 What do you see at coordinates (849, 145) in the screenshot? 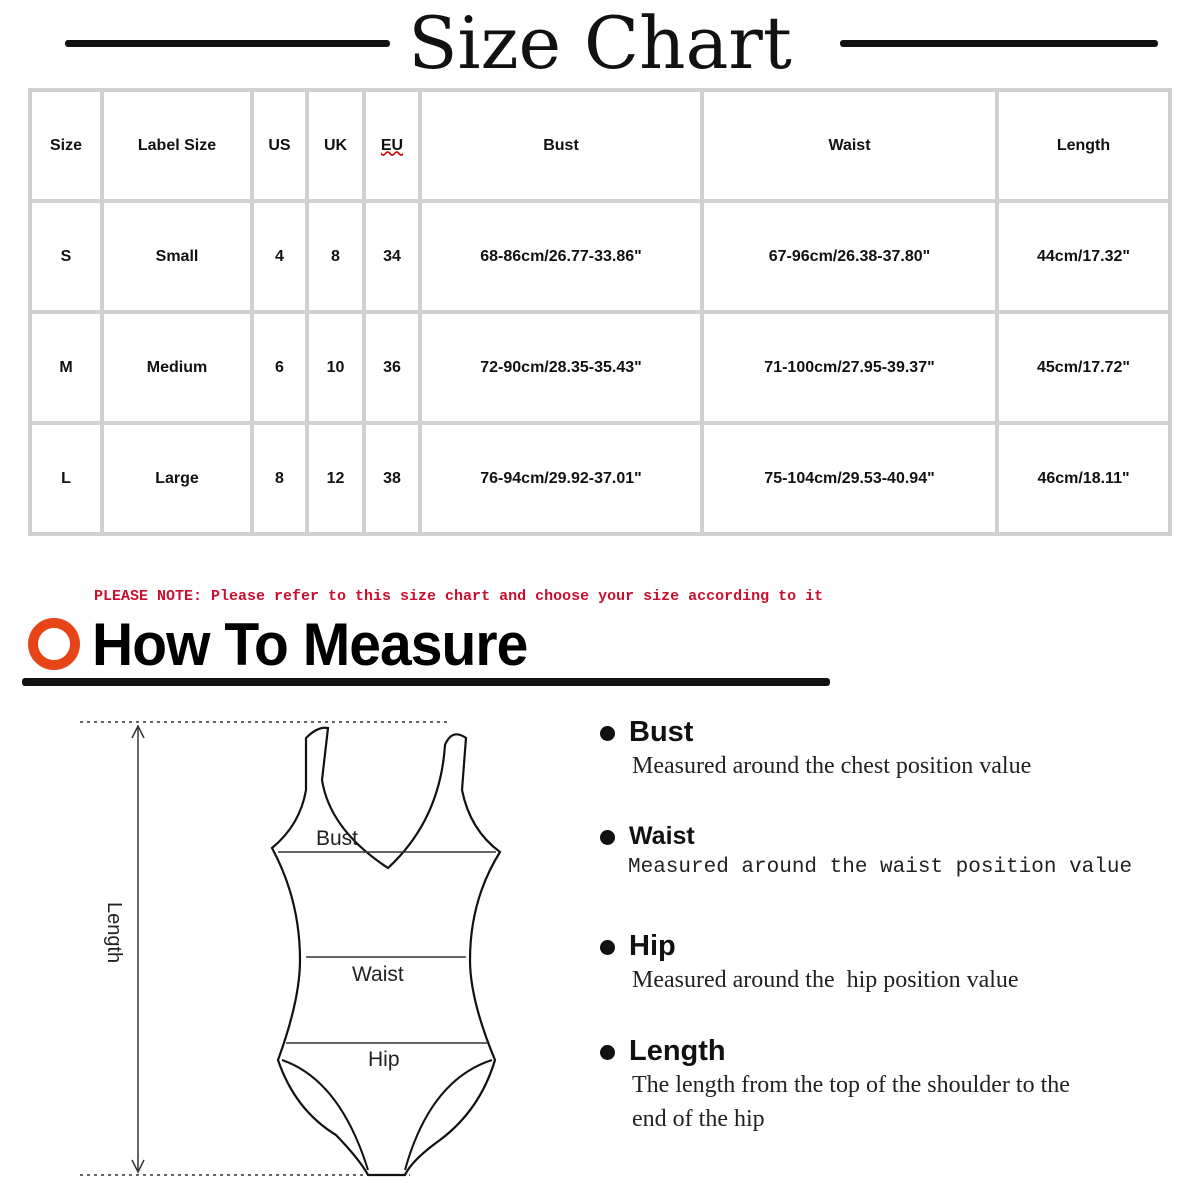
I see `header-cell: Waist` at bounding box center [849, 145].